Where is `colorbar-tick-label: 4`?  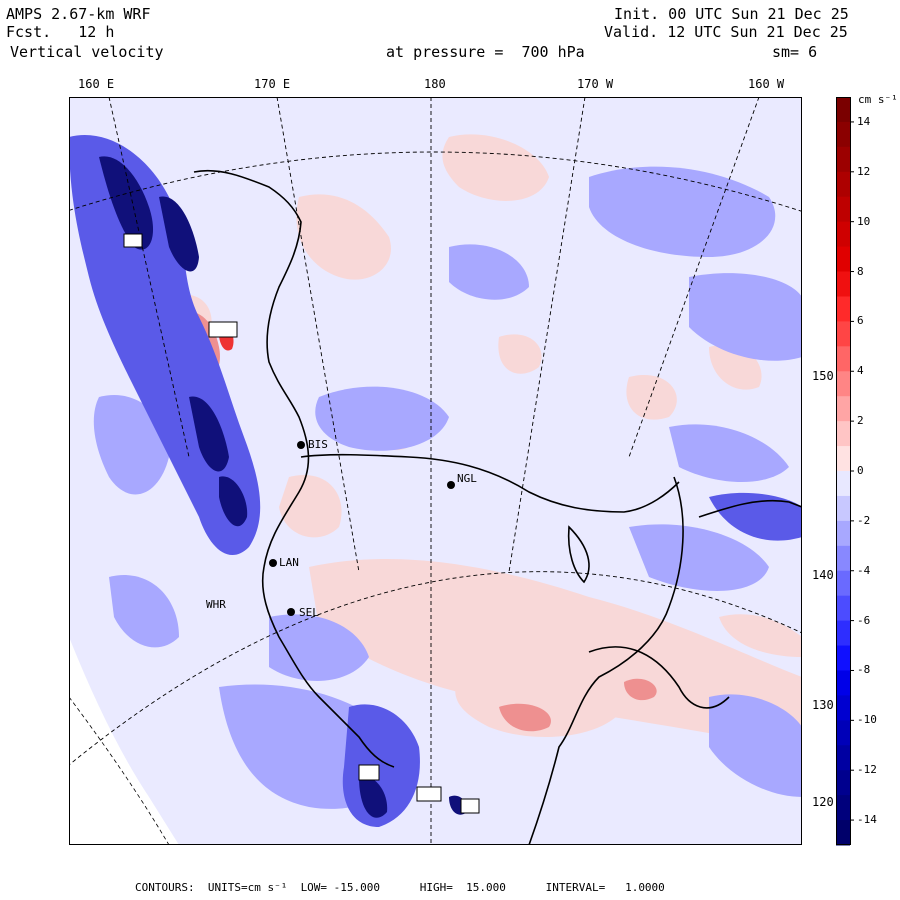 colorbar-tick-label: 4 is located at coordinates (860, 371).